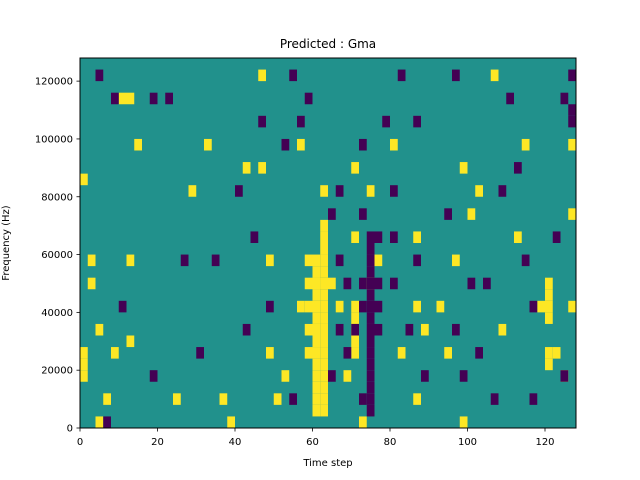  I want to click on y-tick-label: 60000, so click(57, 255).